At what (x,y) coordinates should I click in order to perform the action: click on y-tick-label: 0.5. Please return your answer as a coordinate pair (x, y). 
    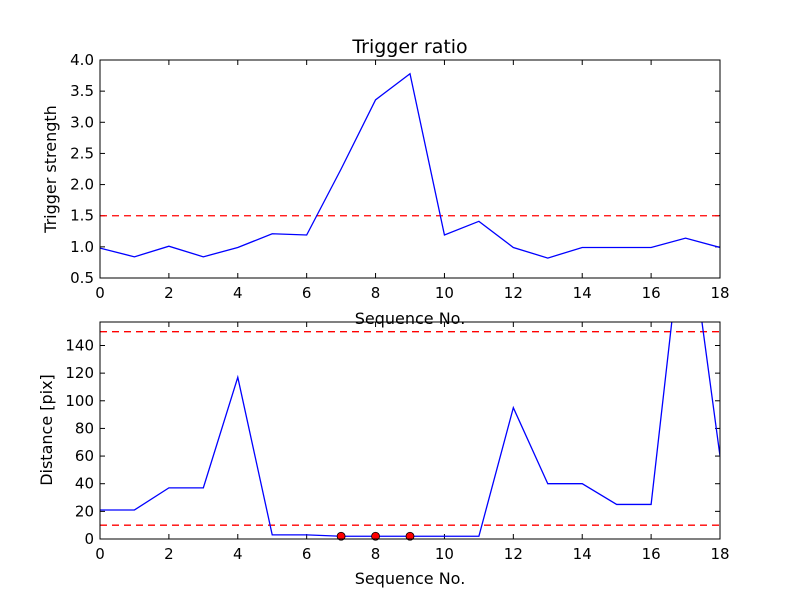
    Looking at the image, I should click on (82, 278).